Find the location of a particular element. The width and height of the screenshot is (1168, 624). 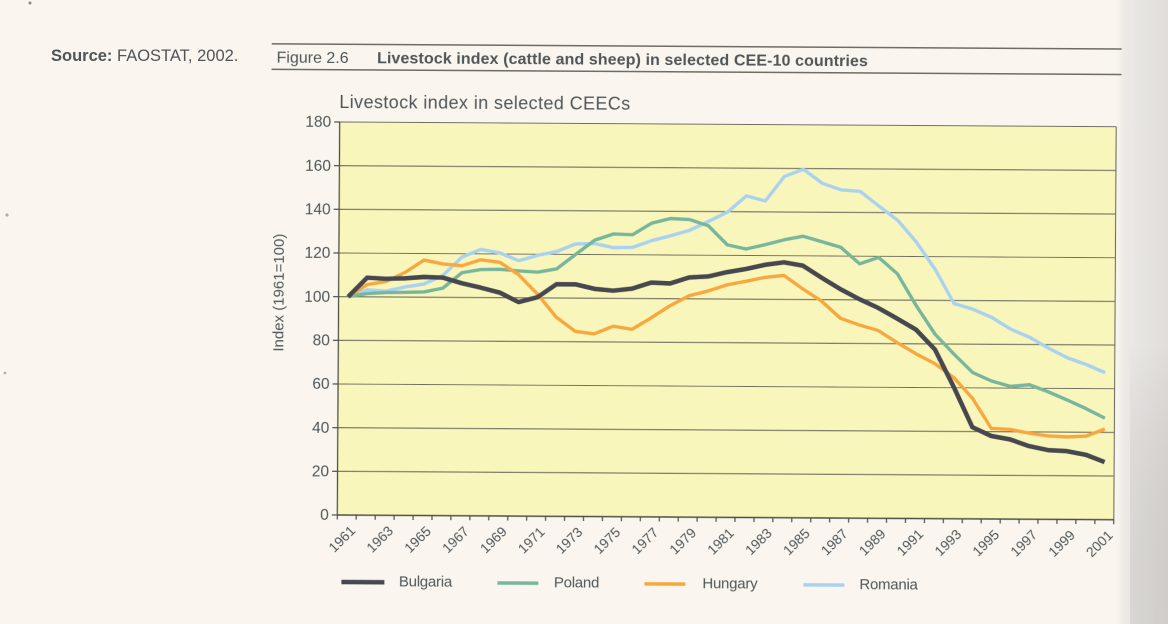

svg-text: 40 is located at coordinates (321, 428).